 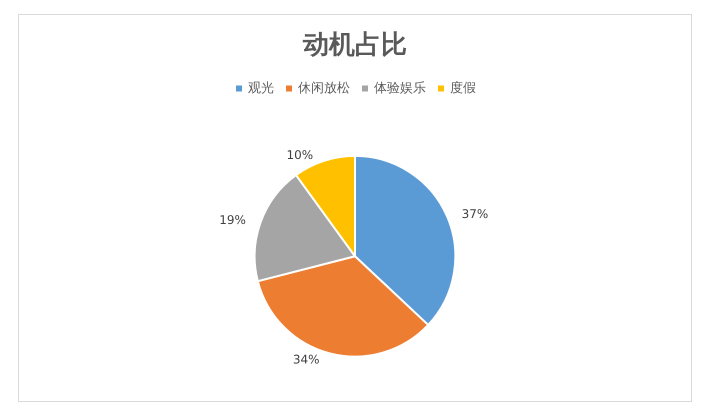 What do you see at coordinates (232, 220) in the screenshot?
I see `data-label: 19%` at bounding box center [232, 220].